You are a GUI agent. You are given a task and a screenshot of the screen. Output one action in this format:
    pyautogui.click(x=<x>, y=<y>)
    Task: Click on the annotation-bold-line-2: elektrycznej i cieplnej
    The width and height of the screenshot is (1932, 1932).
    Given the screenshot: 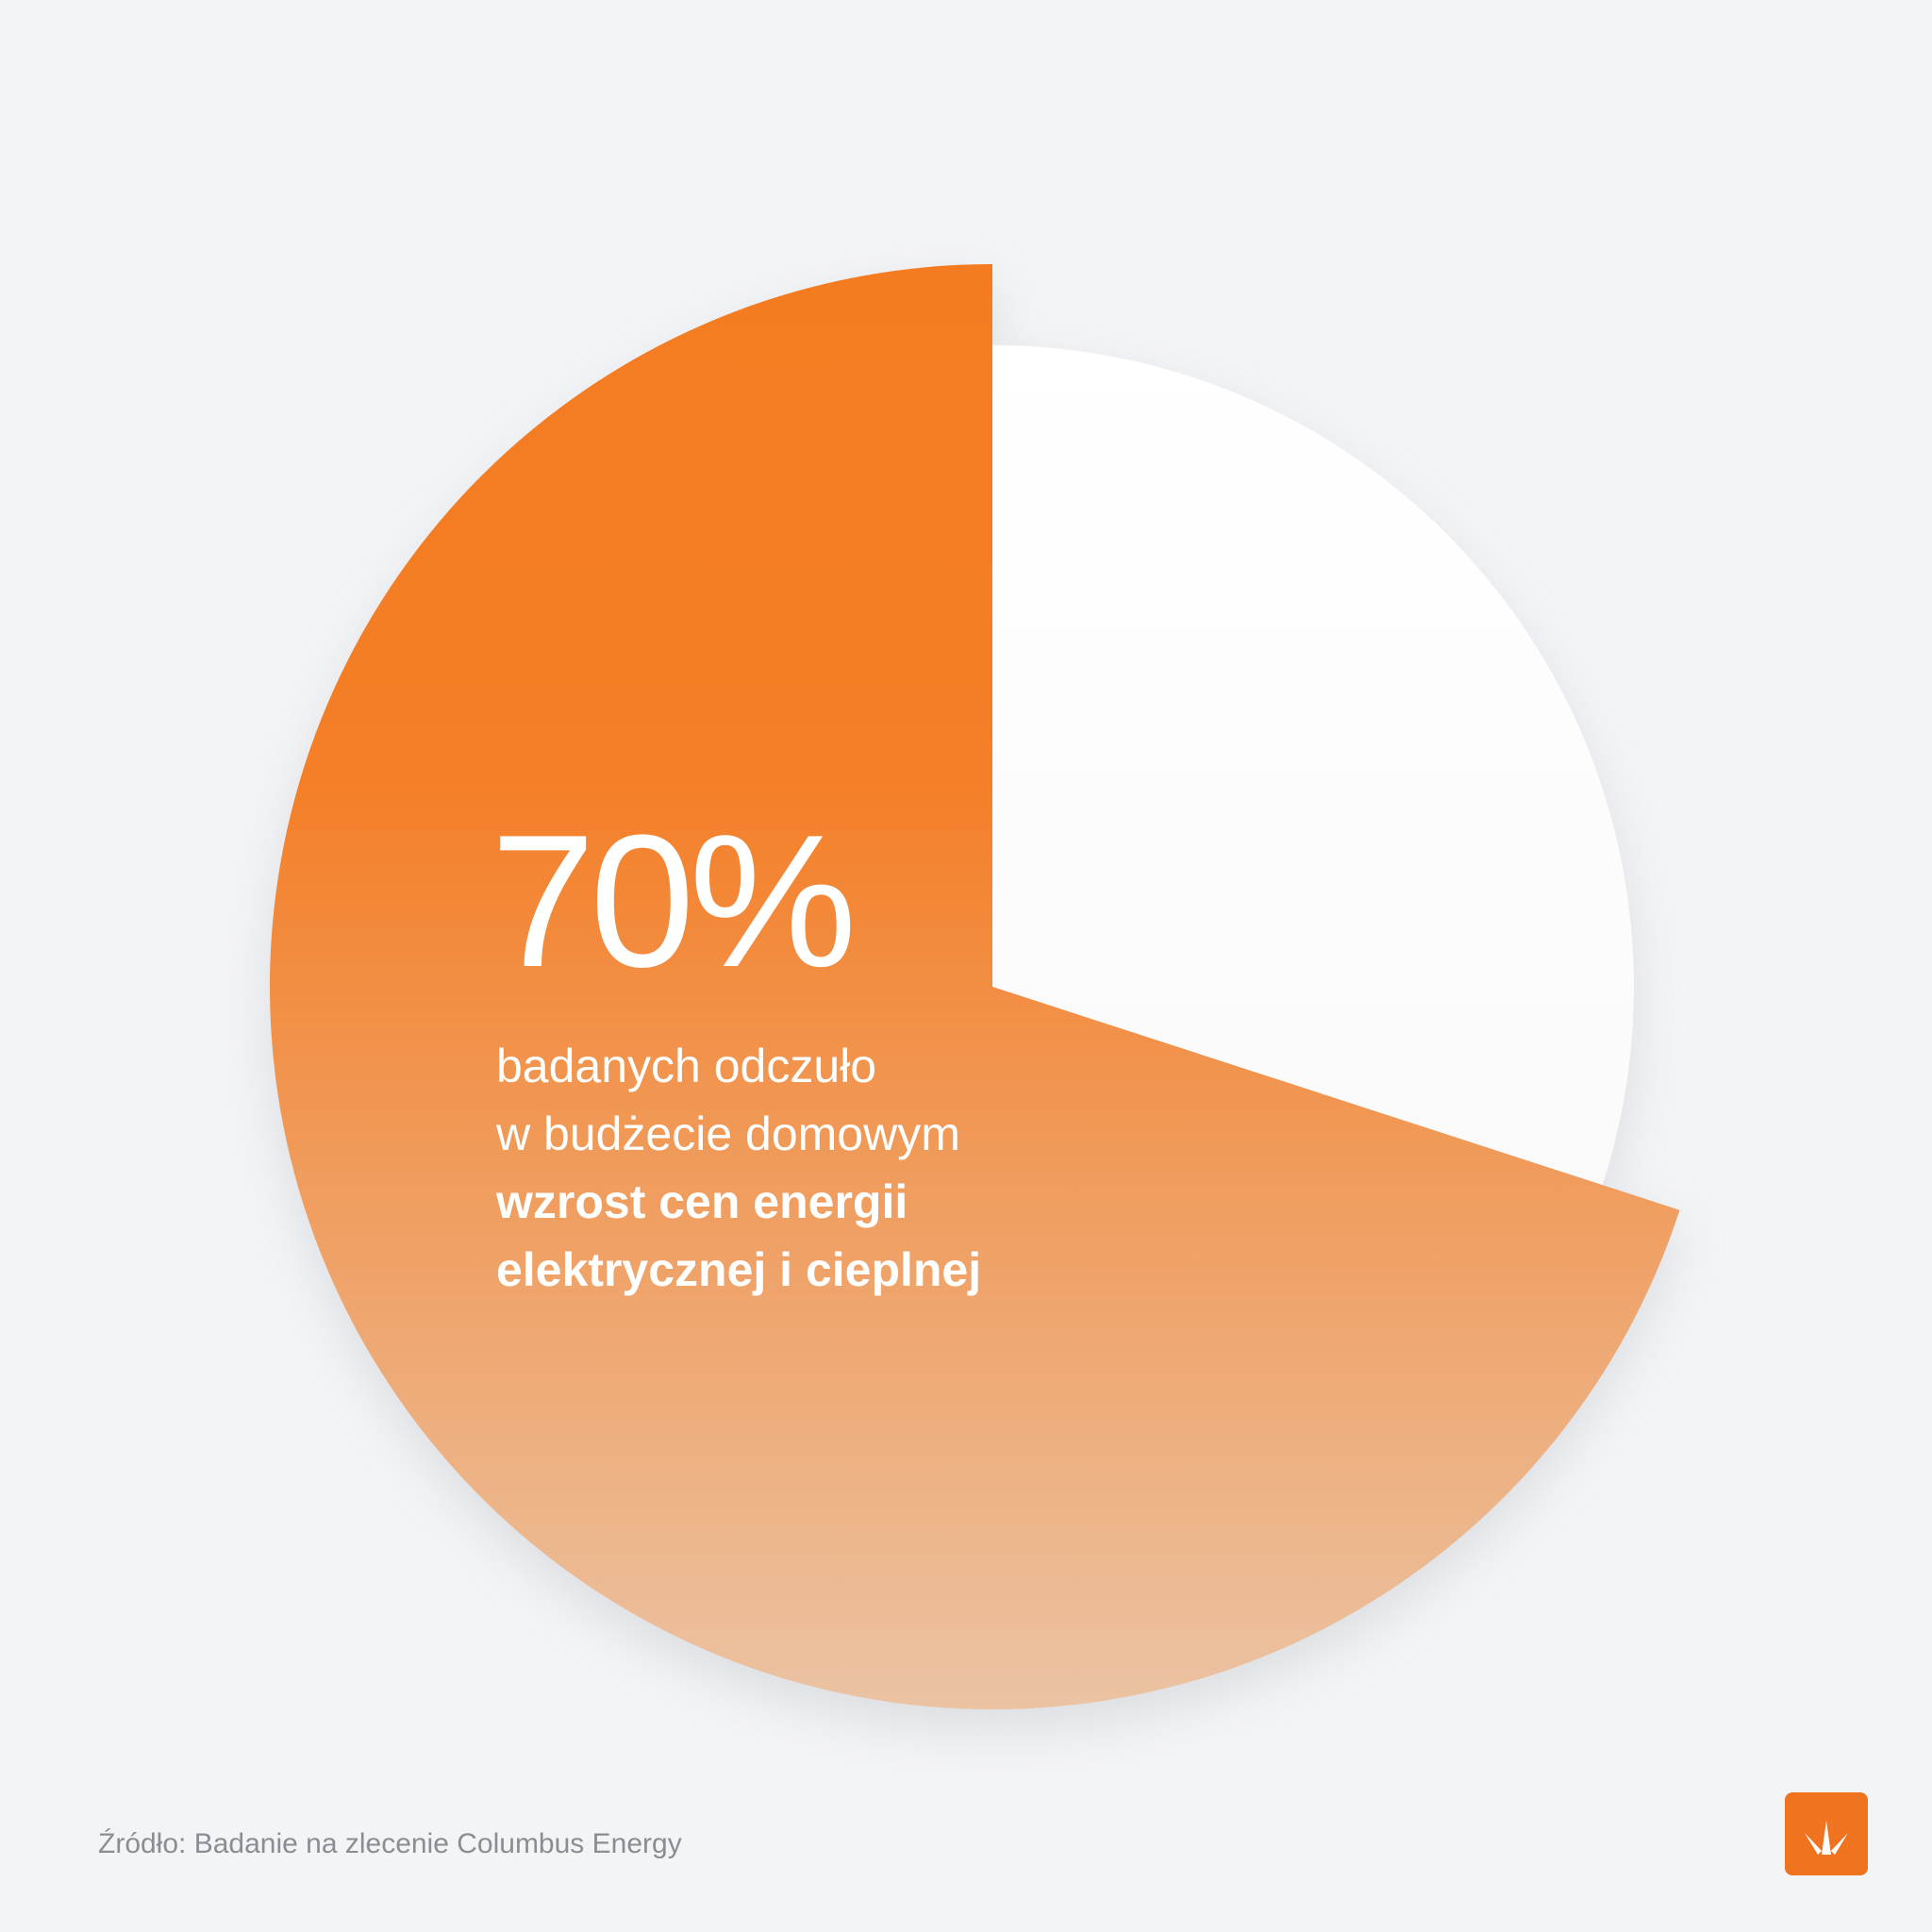 What is the action you would take?
    pyautogui.click(x=739, y=1270)
    